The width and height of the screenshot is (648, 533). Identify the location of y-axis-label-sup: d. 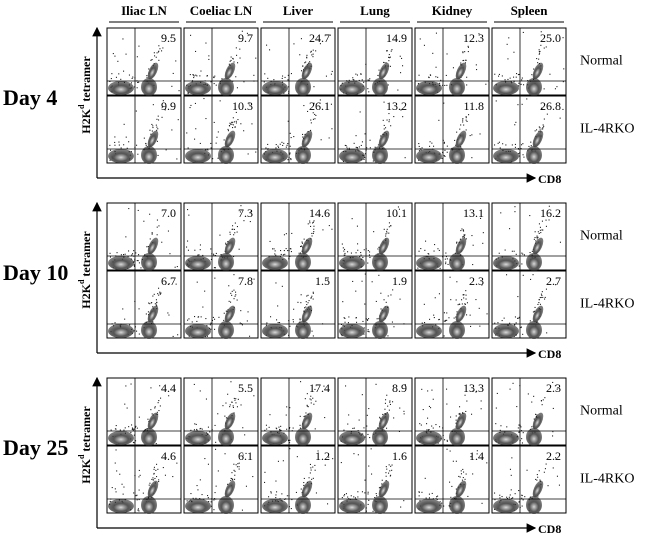
(81, 106).